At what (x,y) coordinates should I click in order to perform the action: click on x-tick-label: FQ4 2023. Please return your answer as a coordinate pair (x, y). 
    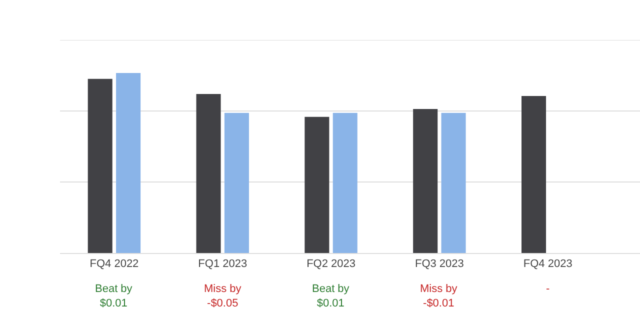
    Looking at the image, I should click on (547, 264).